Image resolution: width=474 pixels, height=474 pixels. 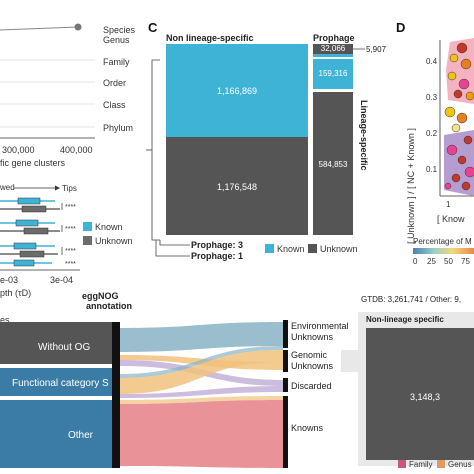 What do you see at coordinates (217, 245) in the screenshot?
I see `prophage-label-3: Prophage: 3` at bounding box center [217, 245].